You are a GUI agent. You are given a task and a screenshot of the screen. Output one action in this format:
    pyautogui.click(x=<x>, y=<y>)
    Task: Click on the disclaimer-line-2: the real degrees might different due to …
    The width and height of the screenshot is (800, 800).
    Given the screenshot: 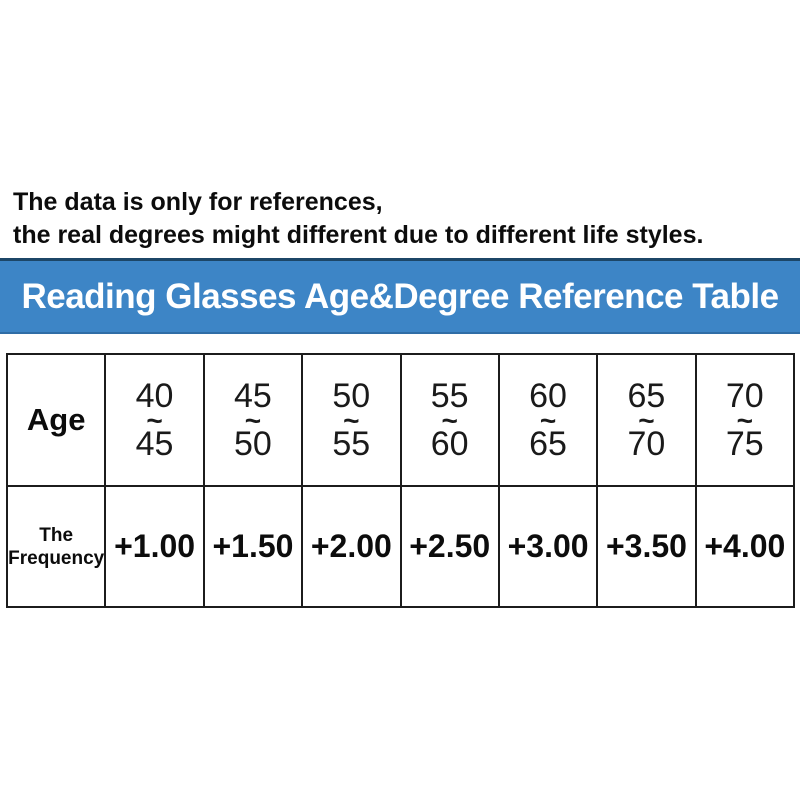 What is the action you would take?
    pyautogui.click(x=358, y=235)
    